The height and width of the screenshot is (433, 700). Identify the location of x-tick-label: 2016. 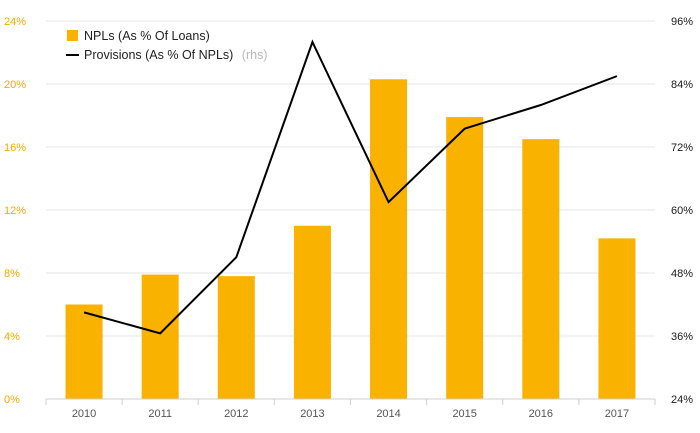
(541, 414).